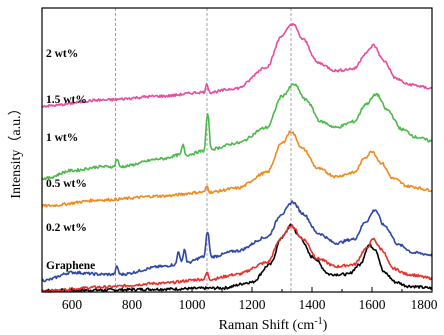 This screenshot has height=335, width=444. What do you see at coordinates (66, 228) in the screenshot?
I see `series-label-0-2wt: 0.2 wt%` at bounding box center [66, 228].